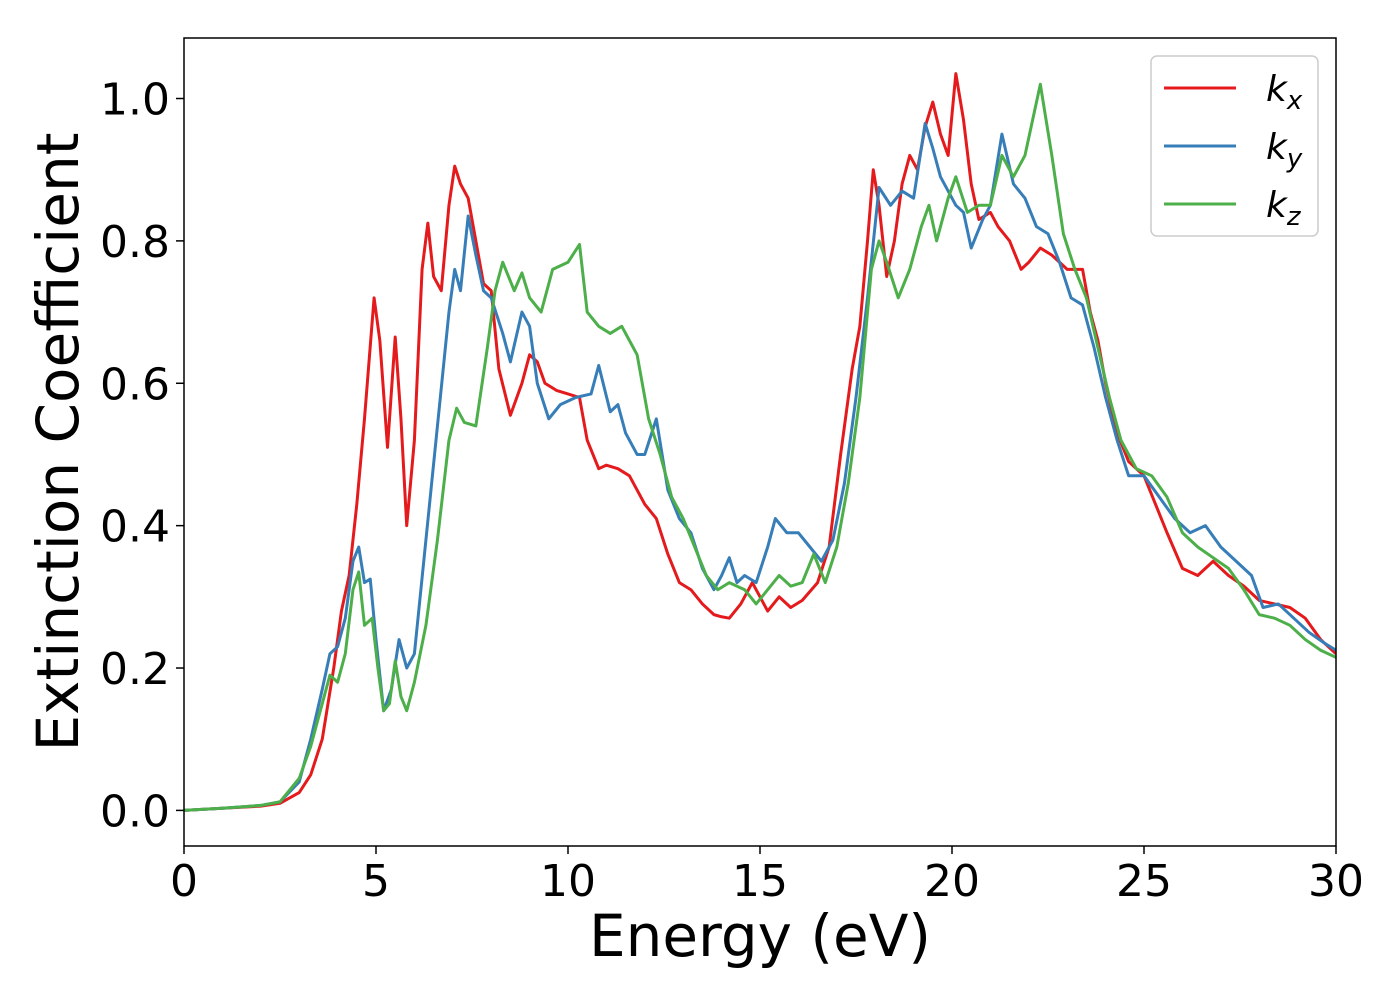 The height and width of the screenshot is (1000, 1400). I want to click on y-axis: 0.0 0.2 0.4 0.6 0.8 1.0, so click(142, 456).